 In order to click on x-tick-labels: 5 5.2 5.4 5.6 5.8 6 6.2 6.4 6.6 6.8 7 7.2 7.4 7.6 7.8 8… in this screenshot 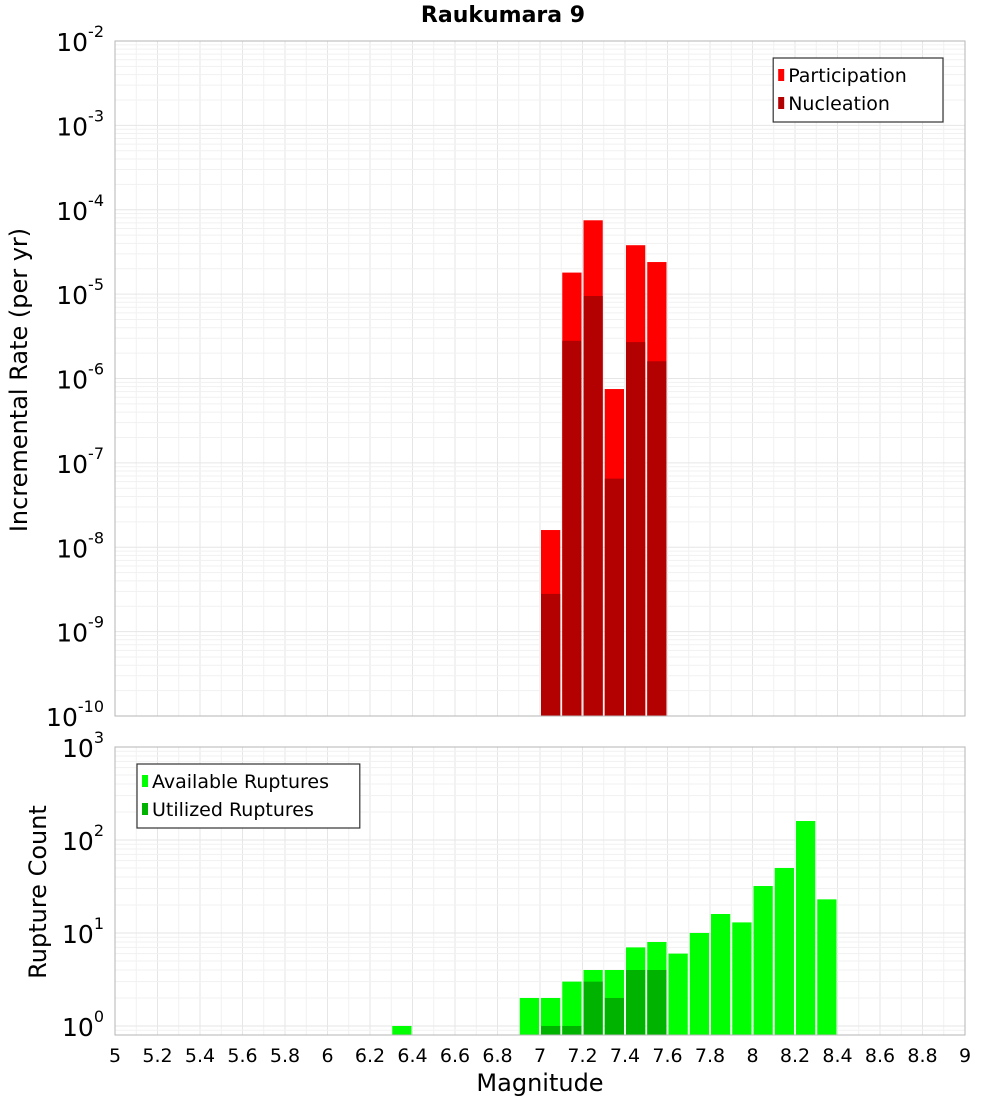, I will do `click(540, 1056)`.